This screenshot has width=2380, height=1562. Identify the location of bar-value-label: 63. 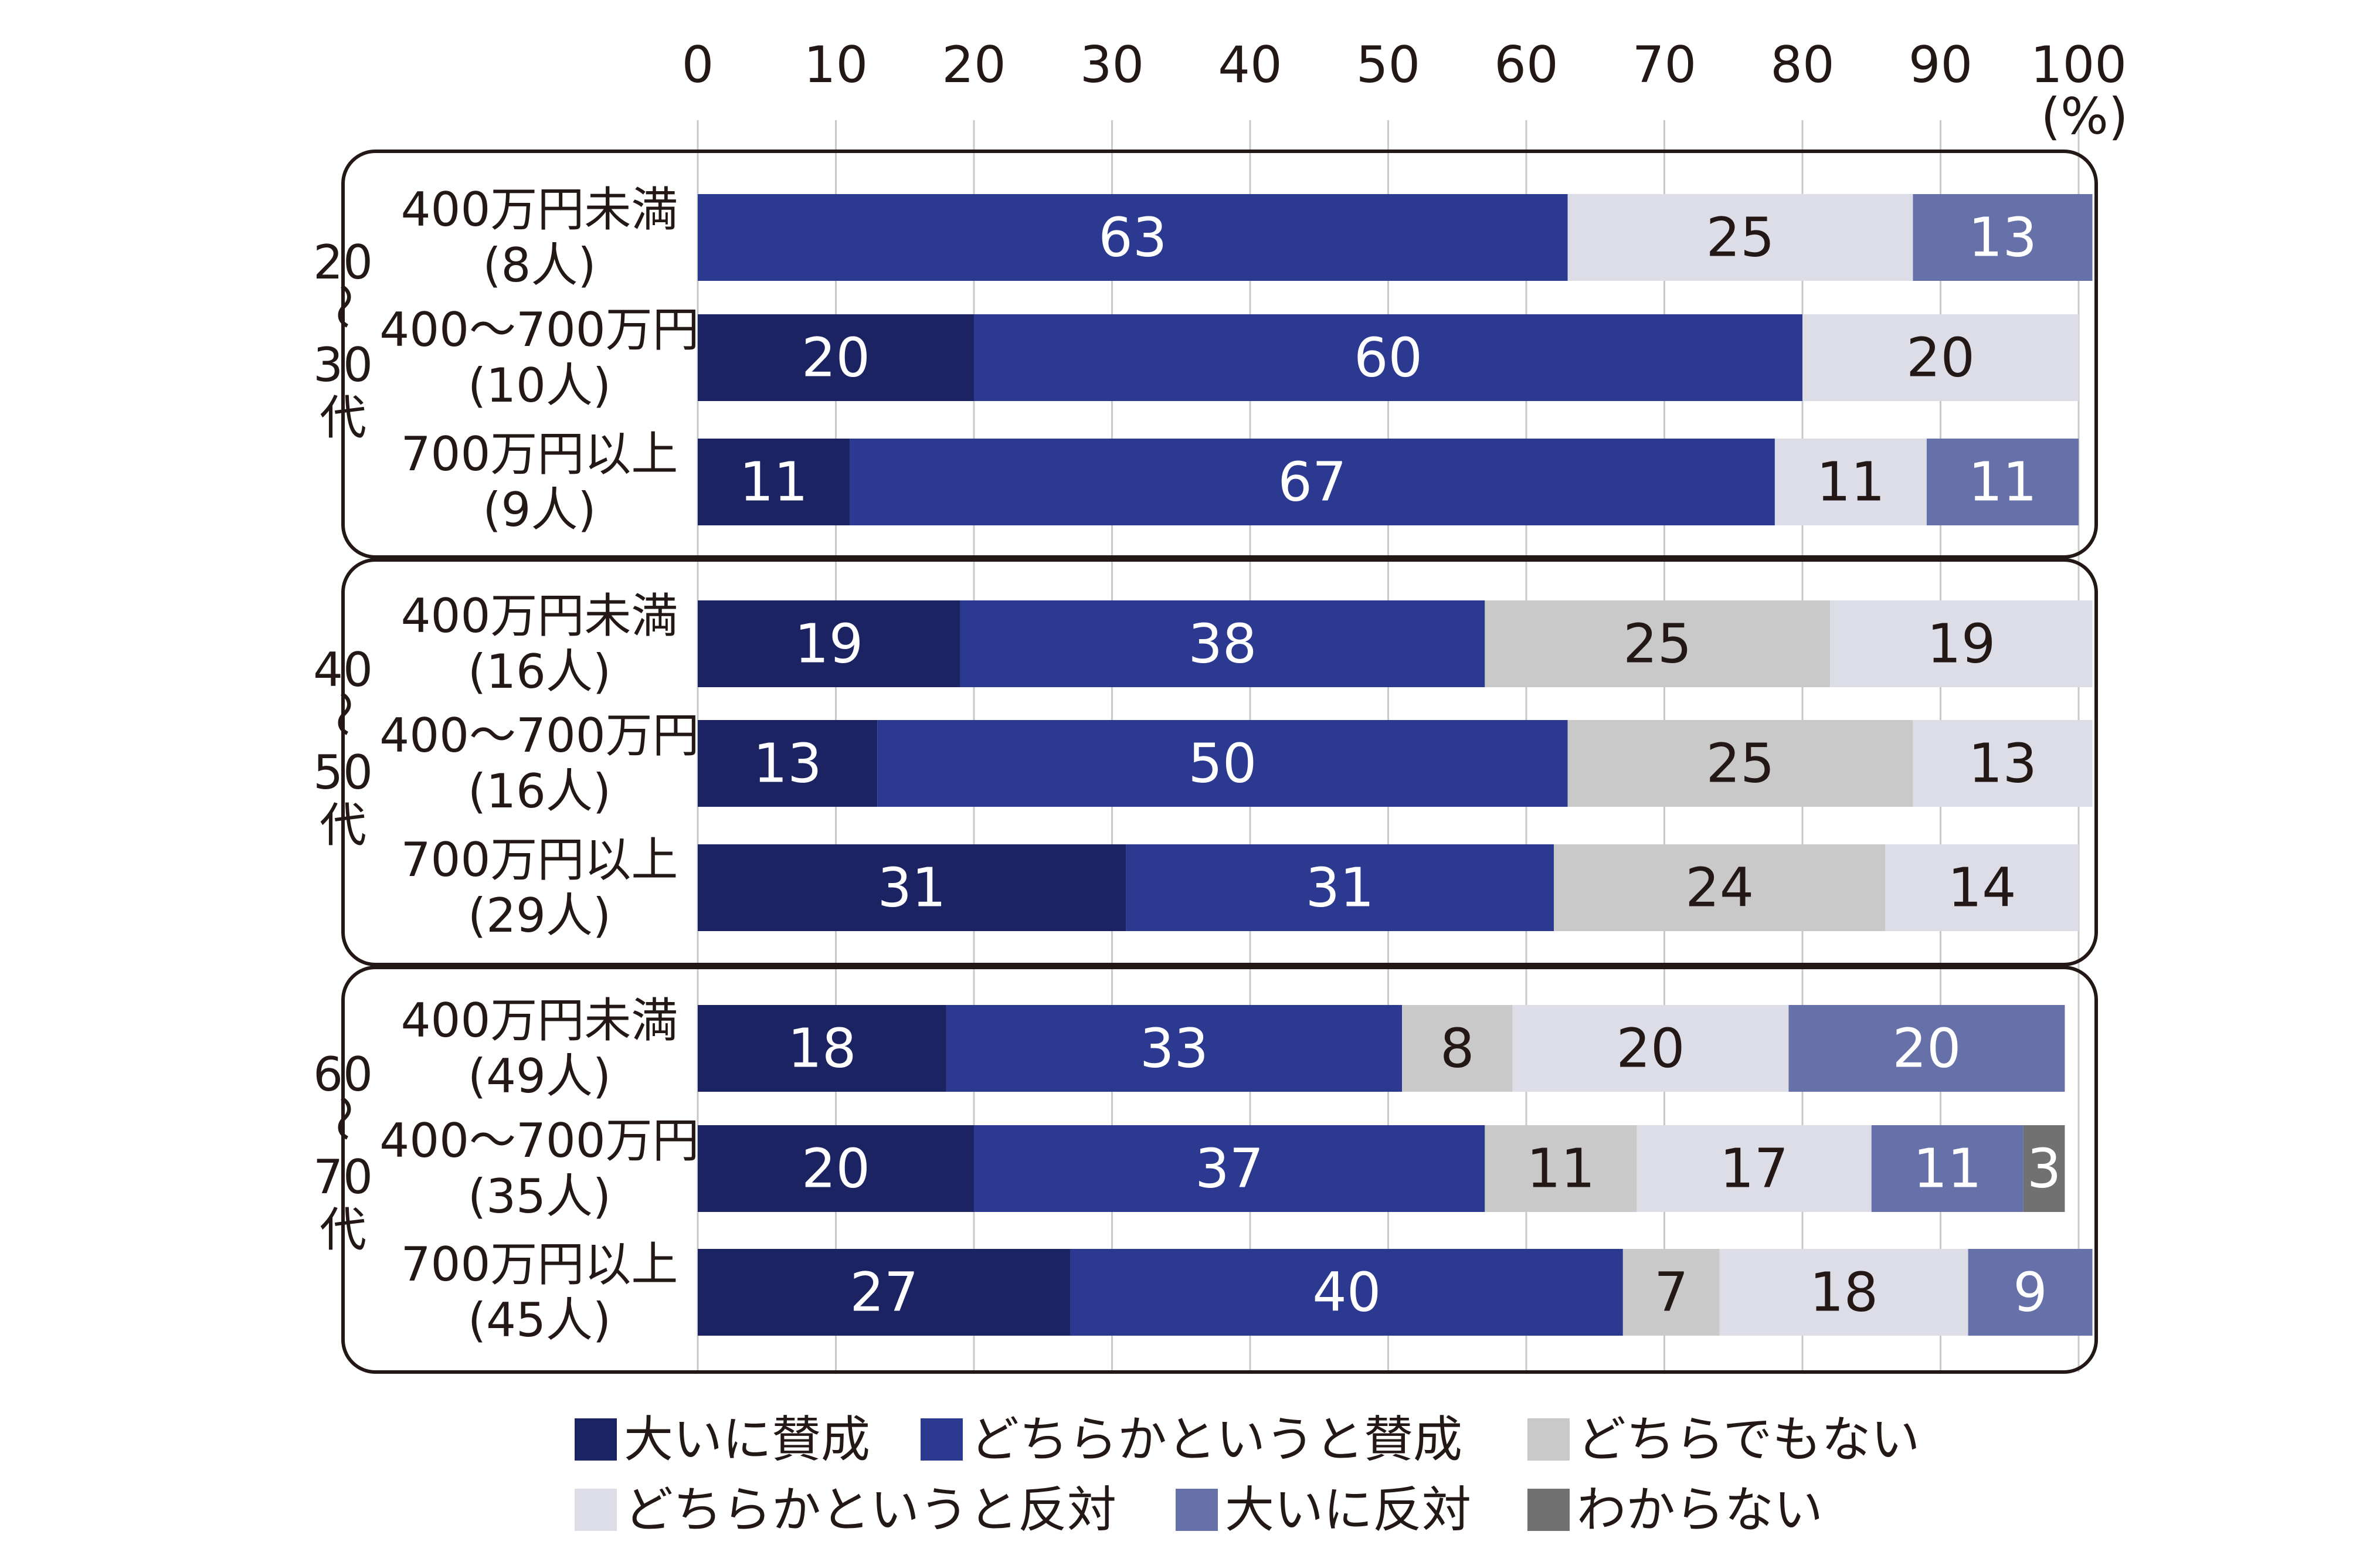
(1132, 237).